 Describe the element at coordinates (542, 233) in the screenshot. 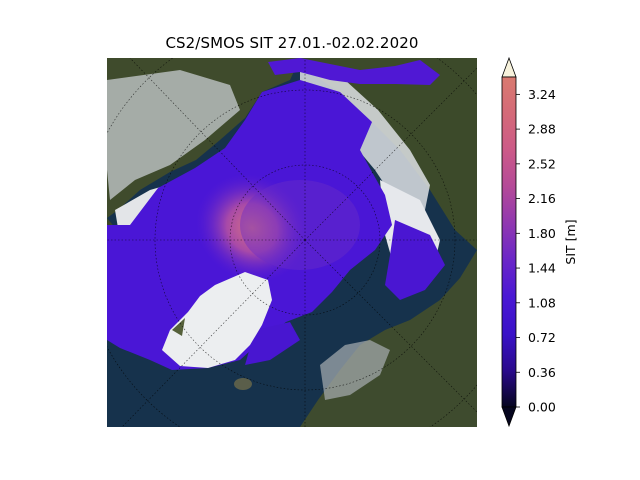

I see `colorbar-tick-label: 1.80` at that location.